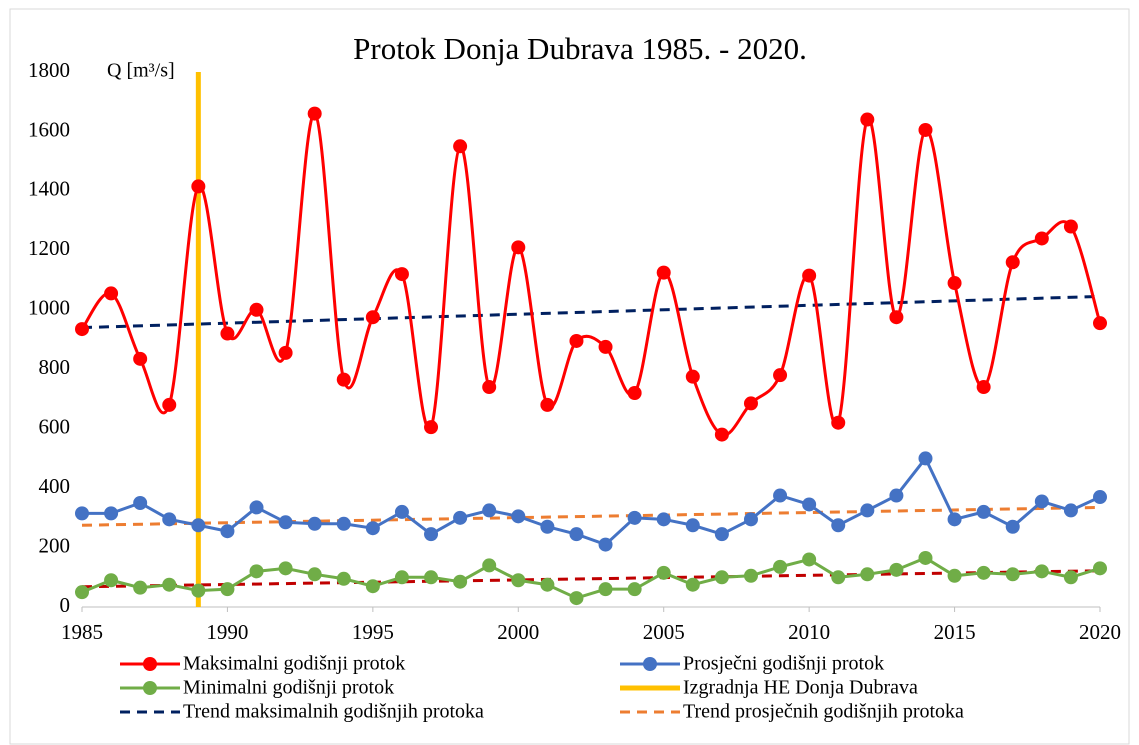 This screenshot has height=745, width=1139. What do you see at coordinates (227, 632) in the screenshot?
I see `x-tick-label: 1990` at bounding box center [227, 632].